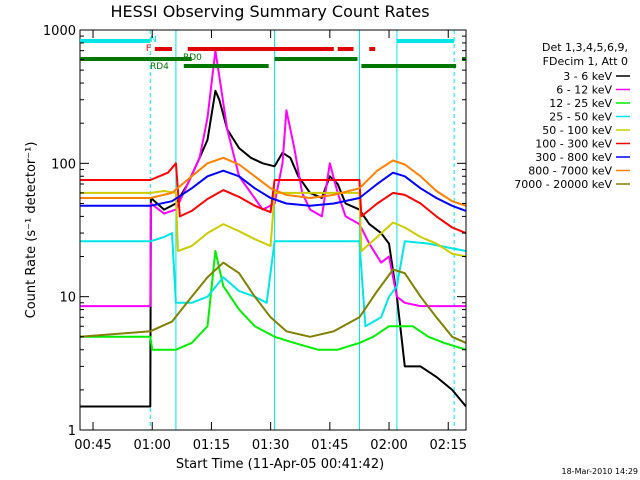  Describe the element at coordinates (600, 471) in the screenshot. I see `footer-timestamp: 18-Mar-2010 14:29` at that location.